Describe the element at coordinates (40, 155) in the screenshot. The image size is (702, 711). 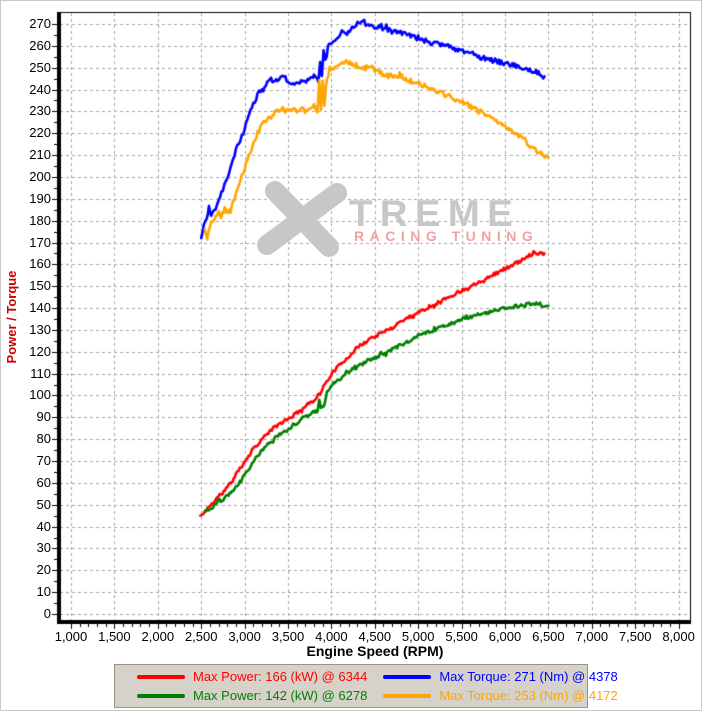
I see `y-tick-label: 210` at that location.